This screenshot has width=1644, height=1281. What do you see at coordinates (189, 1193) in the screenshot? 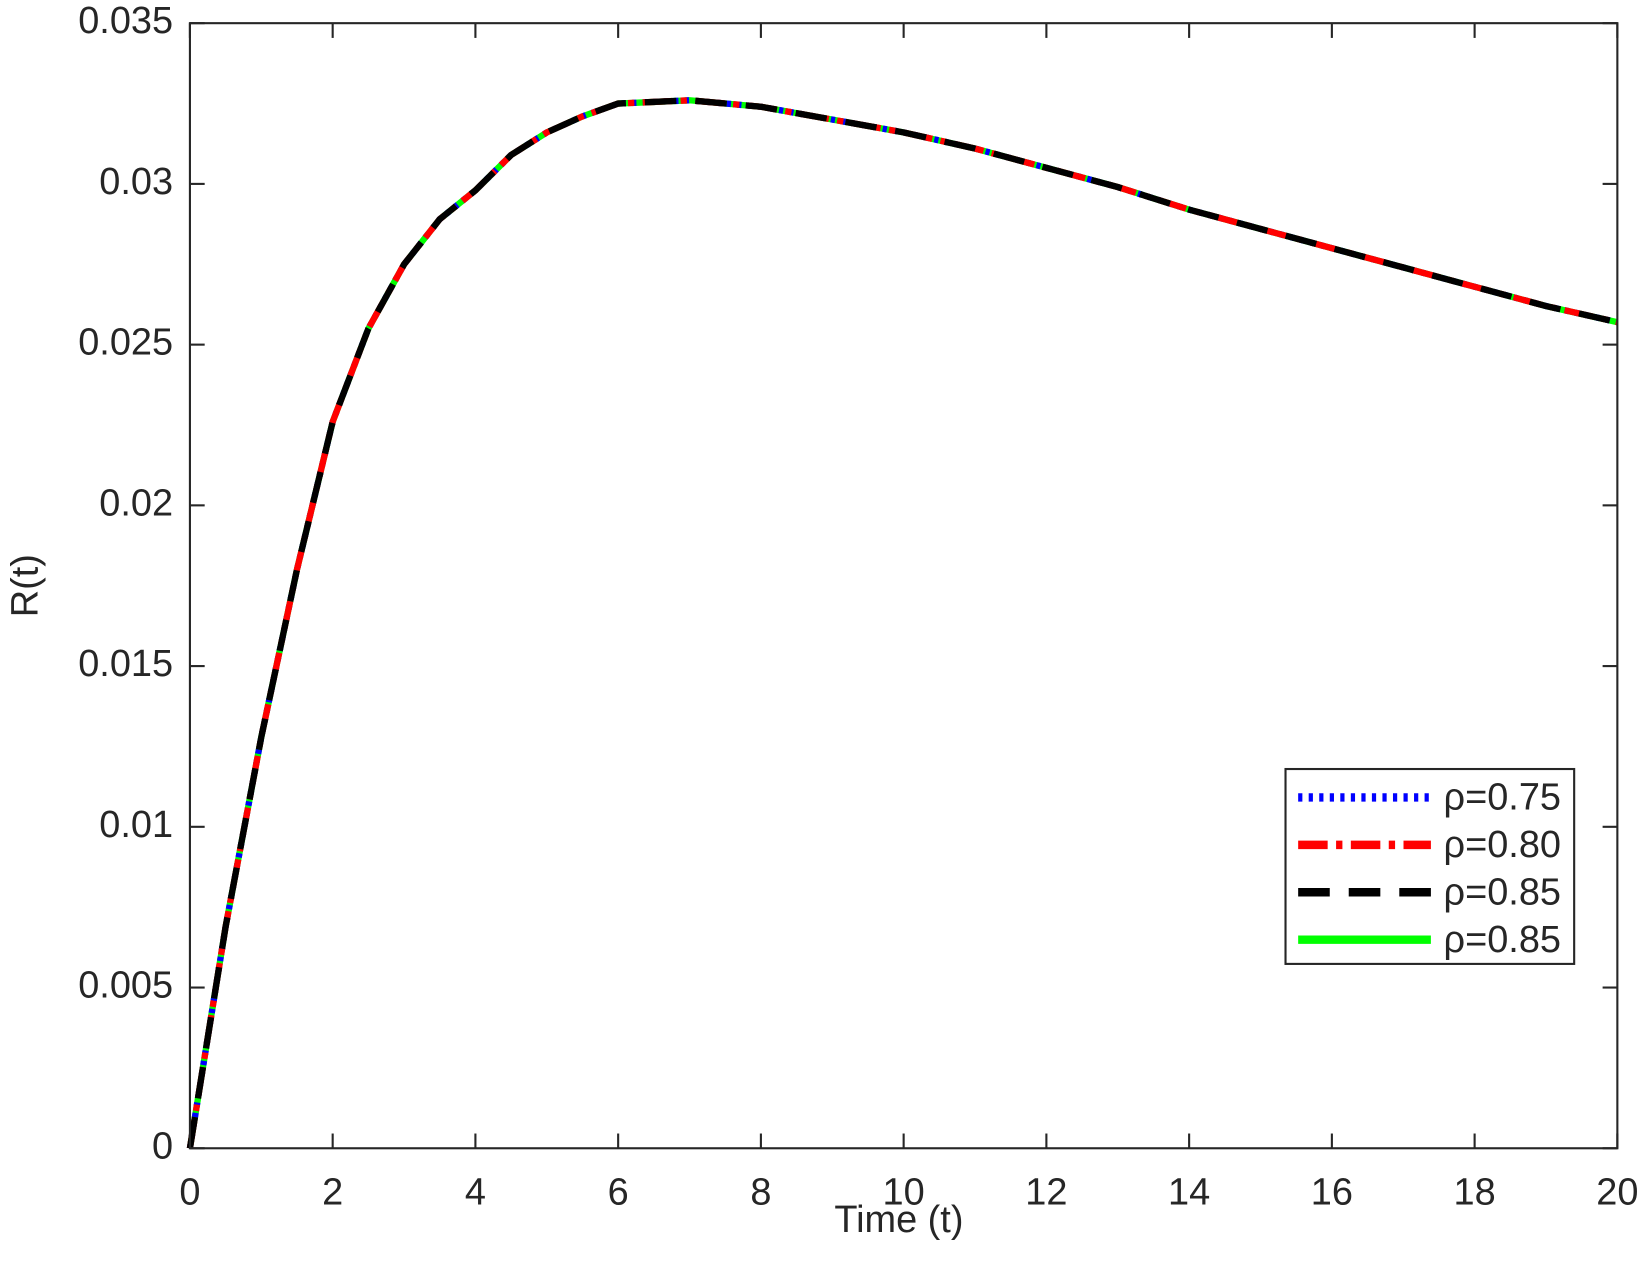
I see `x-tick-label: 0` at bounding box center [189, 1193].